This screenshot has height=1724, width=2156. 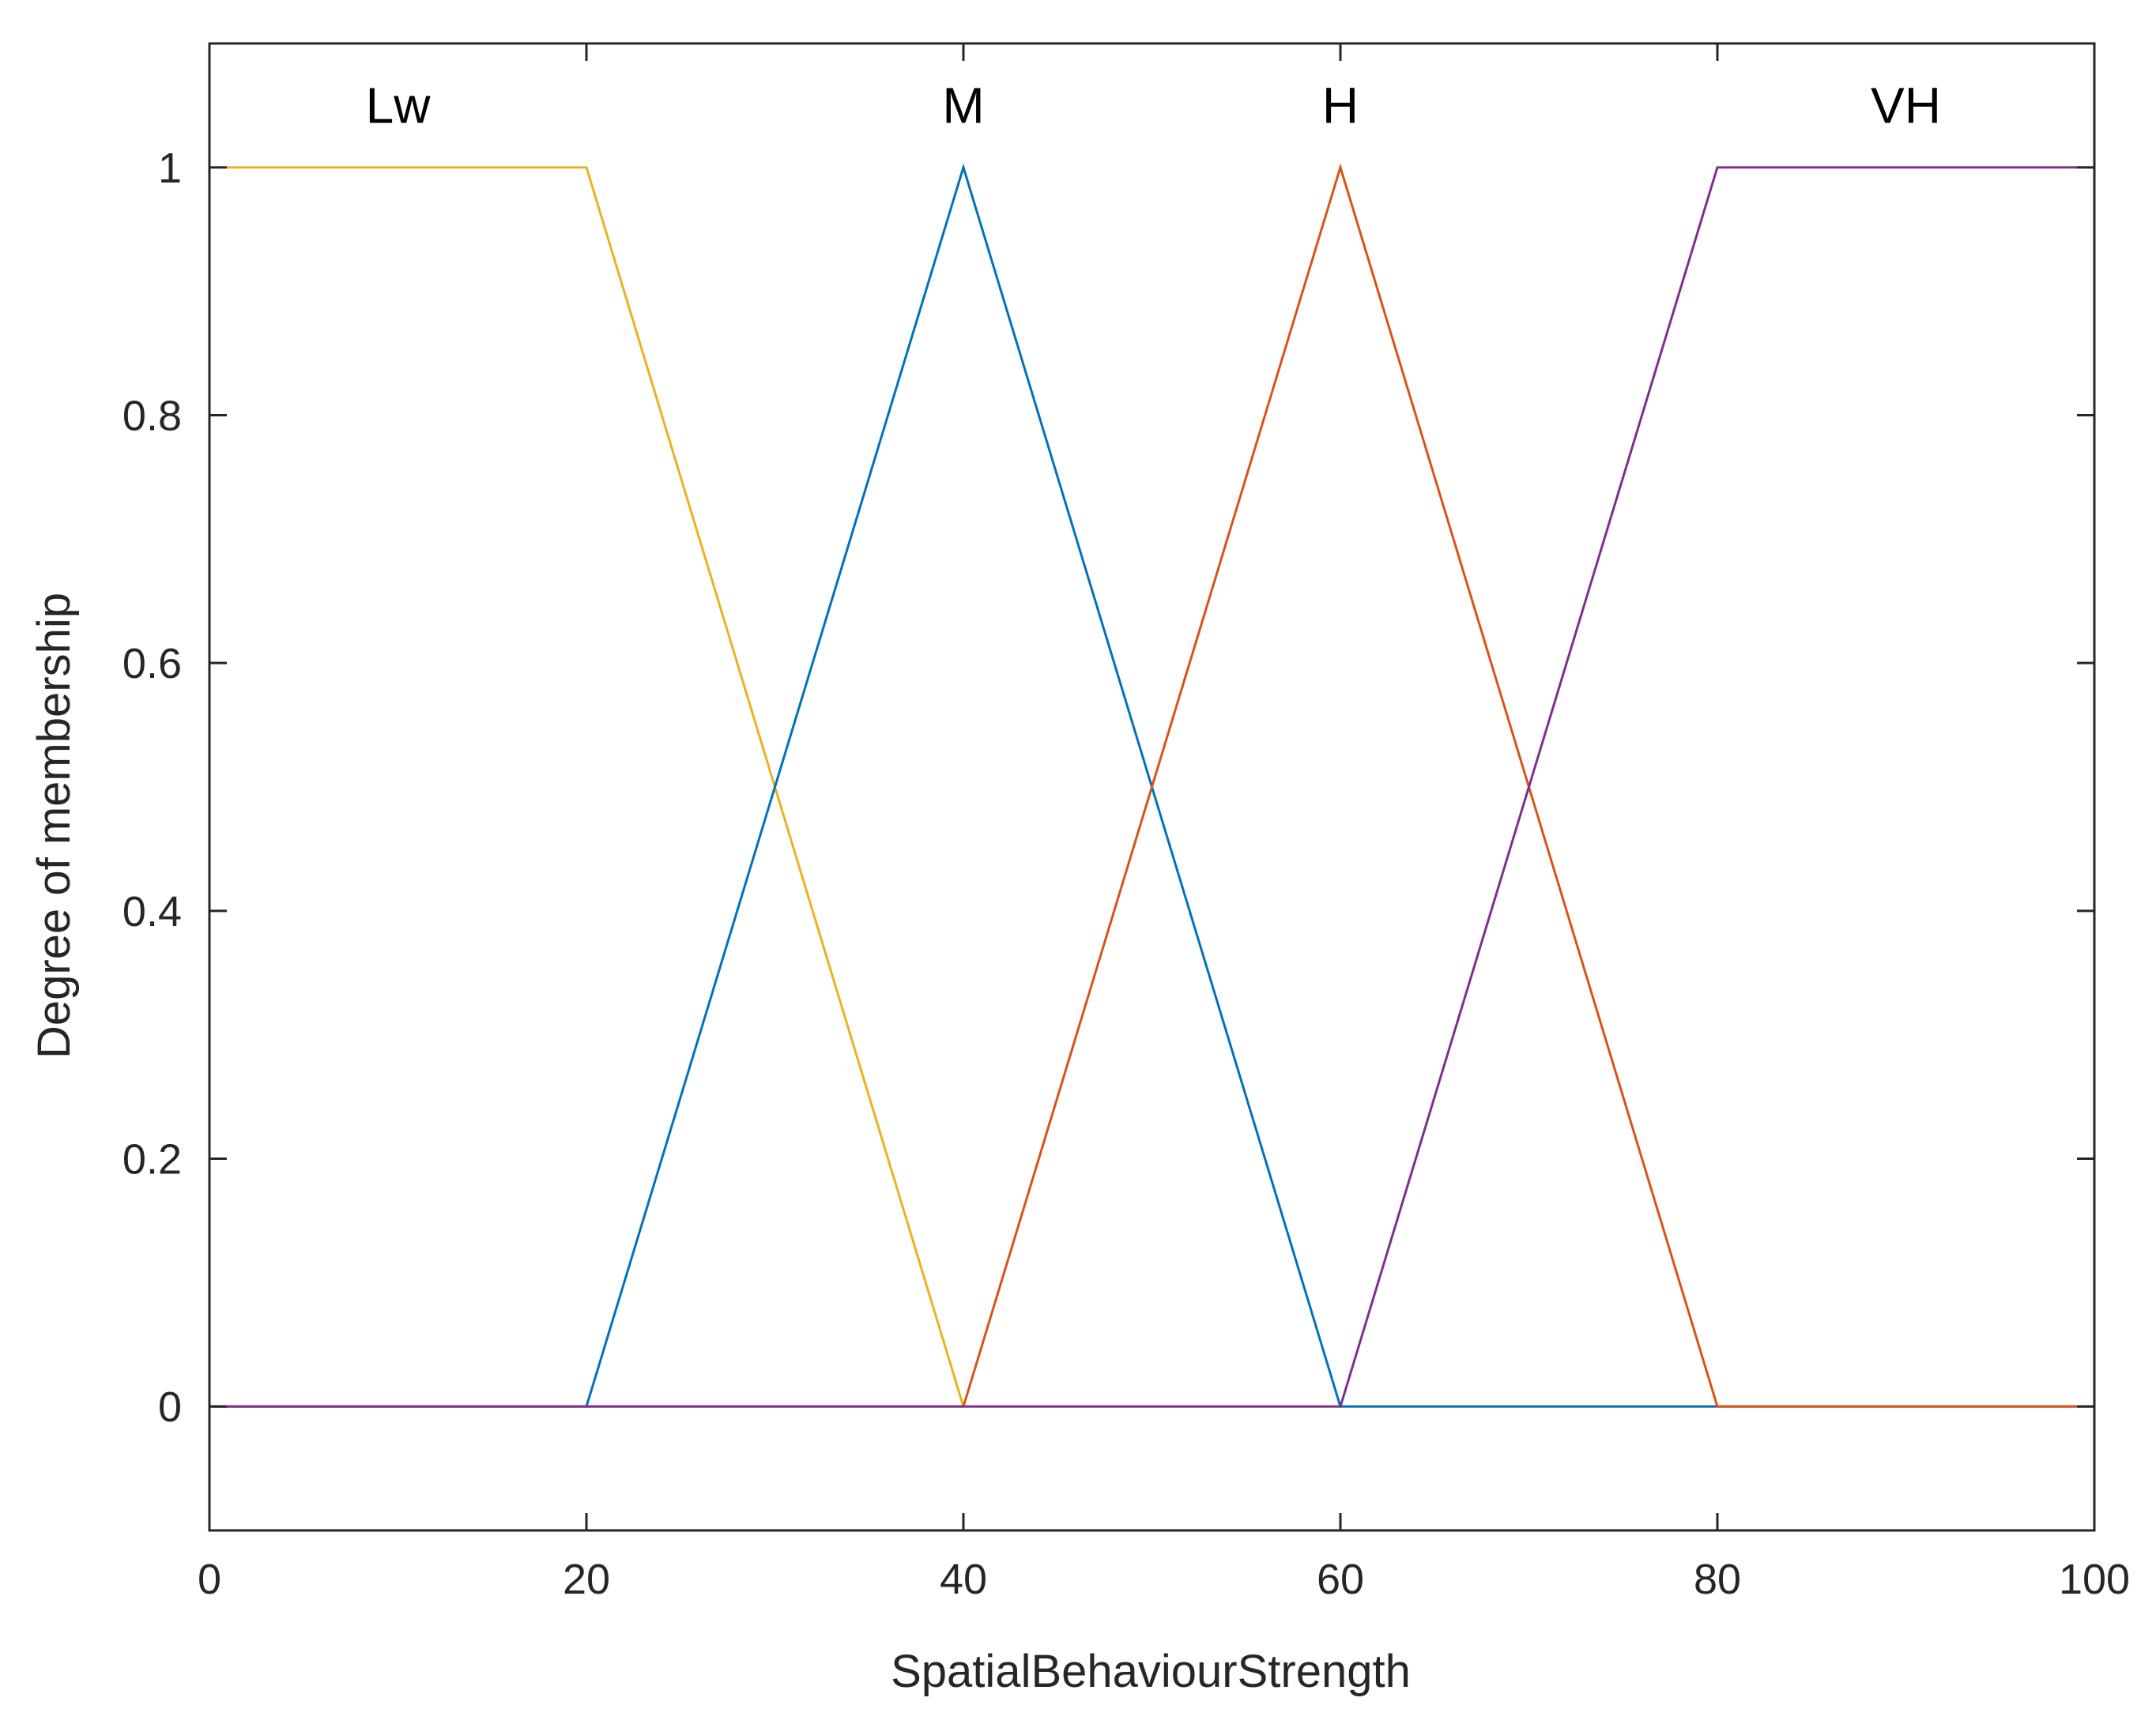 I want to click on x-tick-label: 20, so click(x=586, y=1579).